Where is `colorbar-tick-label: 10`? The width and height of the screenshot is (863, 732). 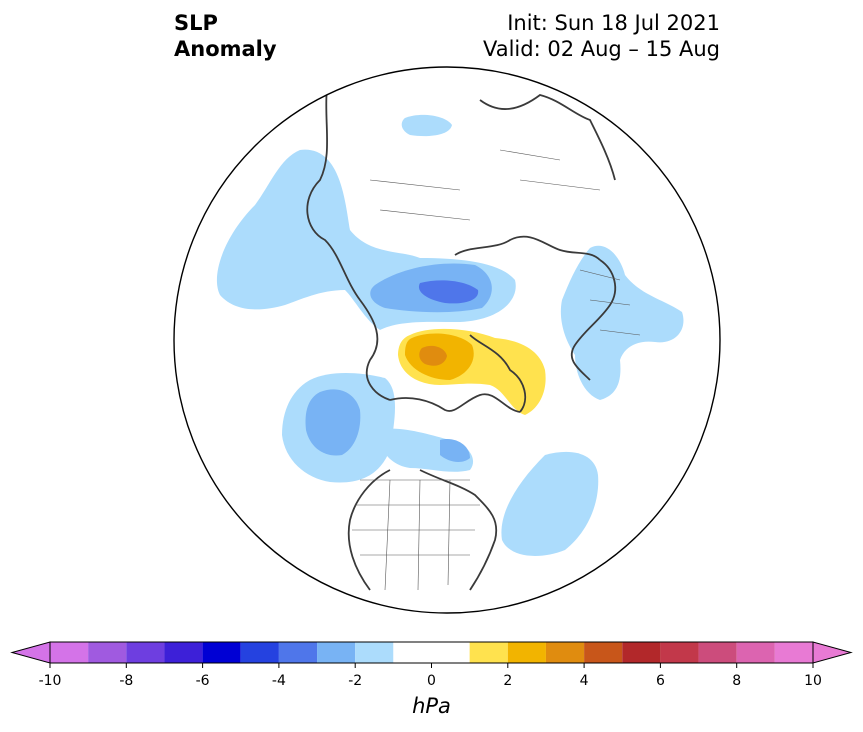 colorbar-tick-label: 10 is located at coordinates (813, 681).